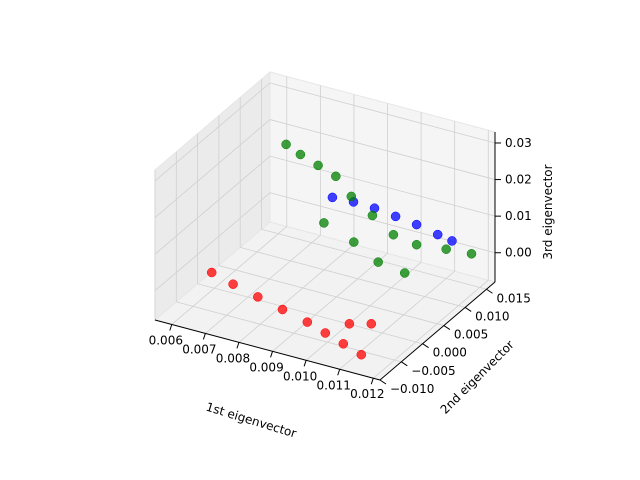 The height and width of the screenshot is (480, 640). What do you see at coordinates (266, 367) in the screenshot?
I see `x-tick-label: 0.009` at bounding box center [266, 367].